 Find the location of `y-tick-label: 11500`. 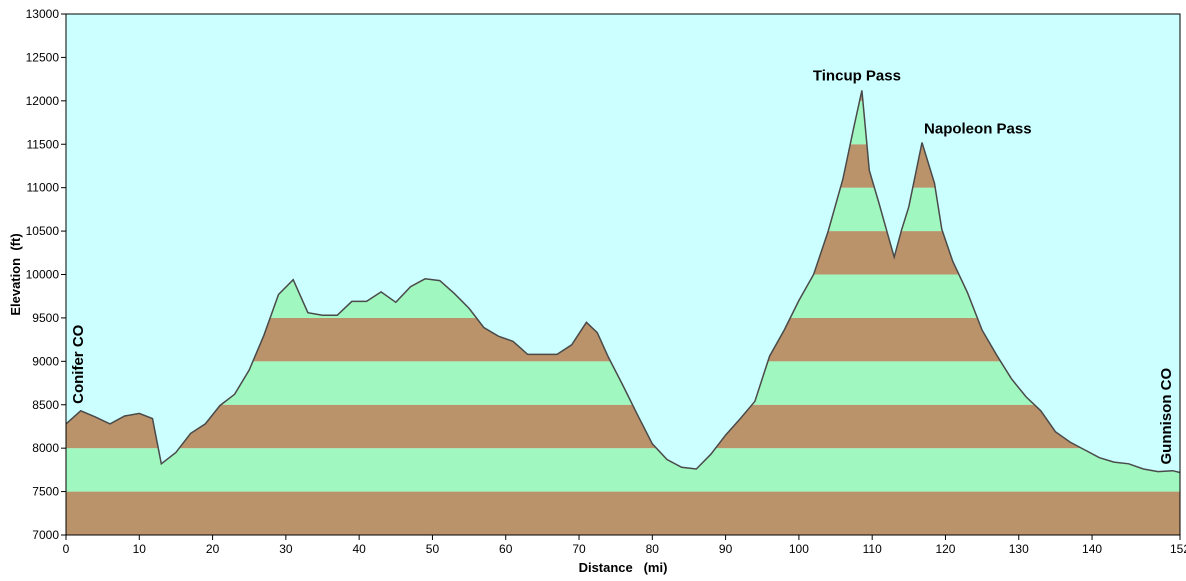

y-tick-label: 11500 is located at coordinates (43, 144).